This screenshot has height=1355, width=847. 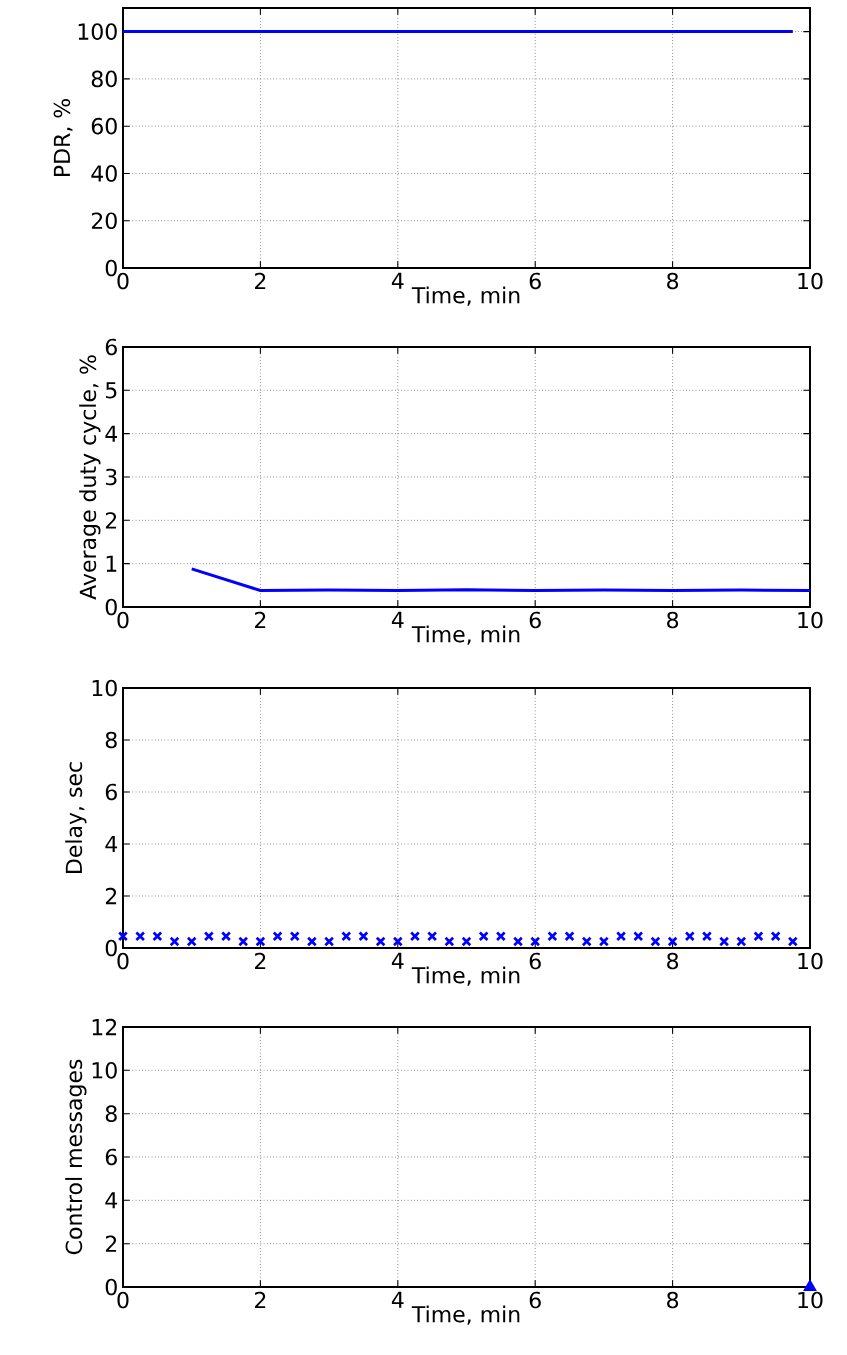 What do you see at coordinates (111, 477) in the screenshot?
I see `y-tick-label: 3` at bounding box center [111, 477].